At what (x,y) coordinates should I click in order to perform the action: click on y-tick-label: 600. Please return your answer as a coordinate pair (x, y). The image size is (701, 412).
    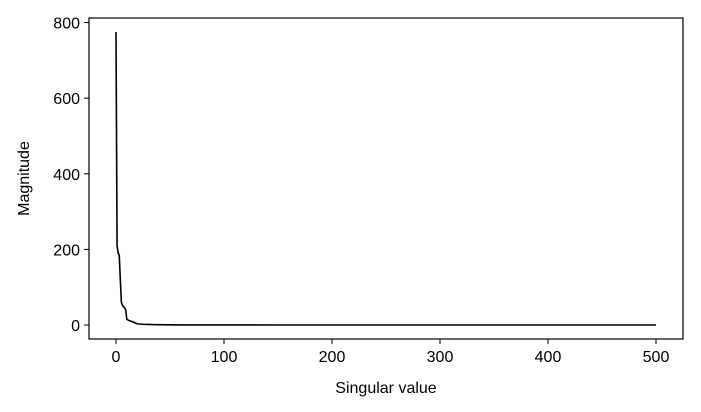
    Looking at the image, I should click on (66, 99).